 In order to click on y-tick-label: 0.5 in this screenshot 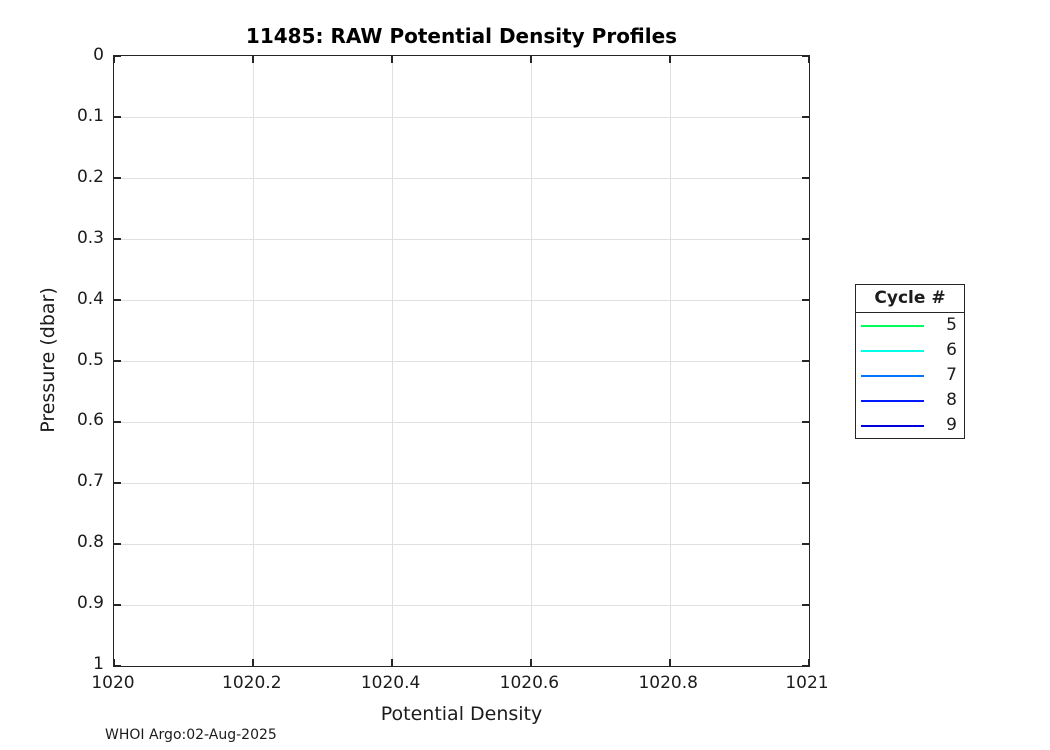, I will do `click(90, 359)`.